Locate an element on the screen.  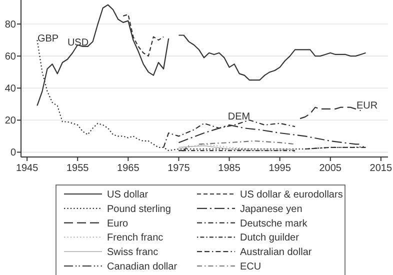
x-tick-label: 1965 is located at coordinates (128, 168).